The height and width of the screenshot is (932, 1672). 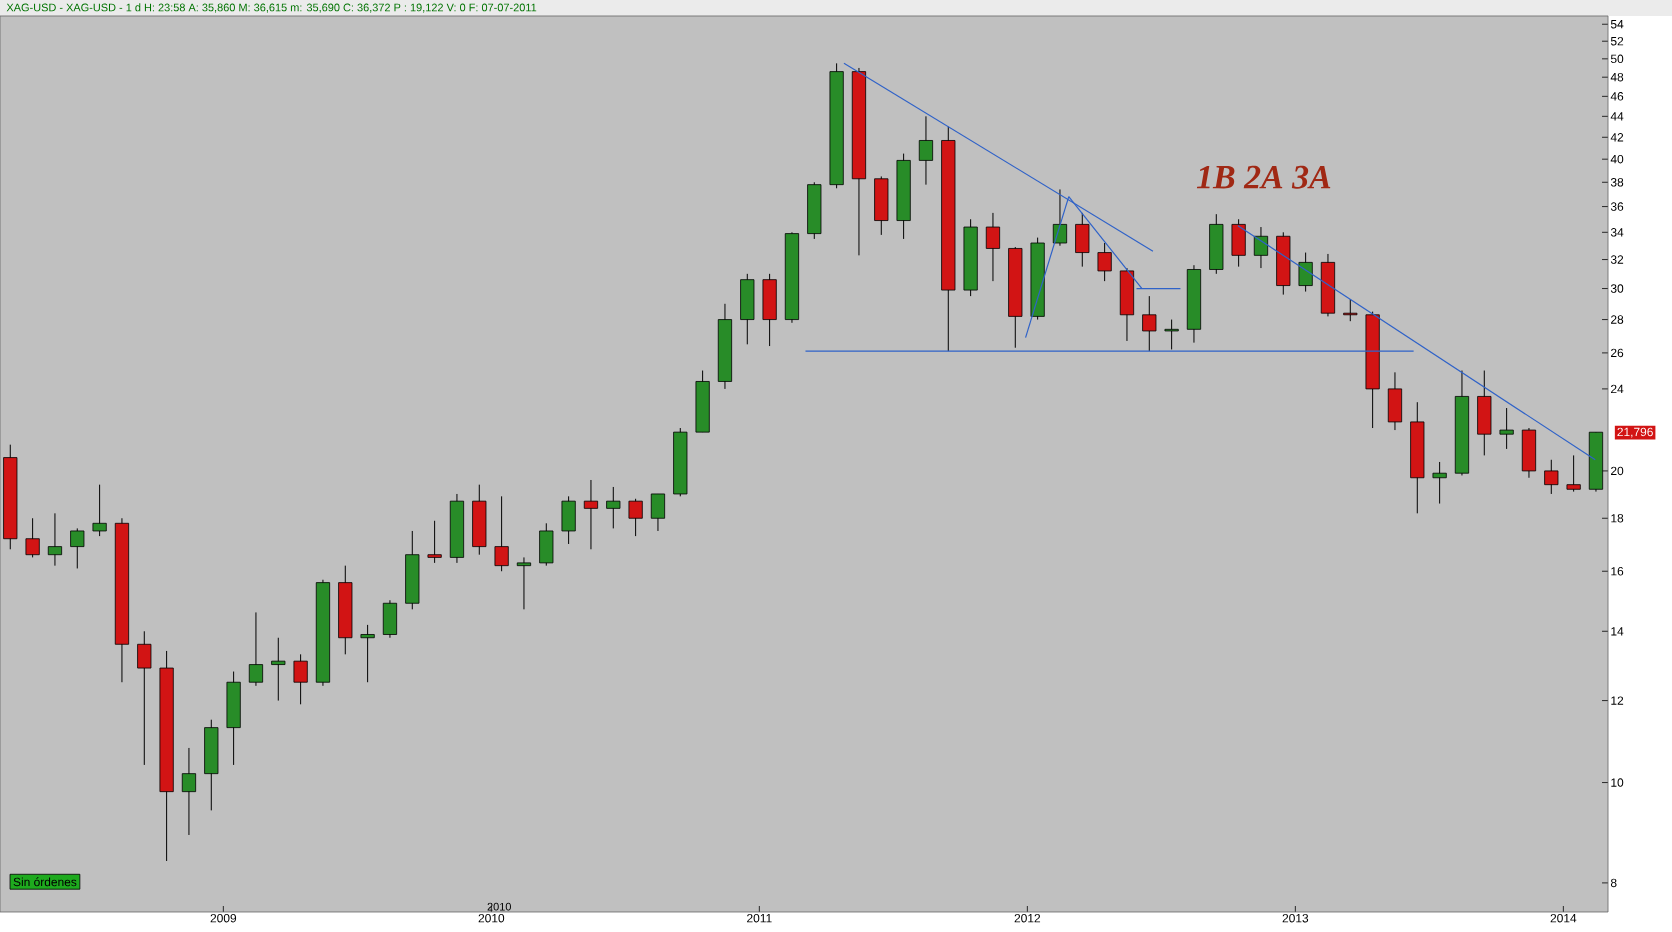 I want to click on annotation: Sin órdenes, so click(x=45, y=882).